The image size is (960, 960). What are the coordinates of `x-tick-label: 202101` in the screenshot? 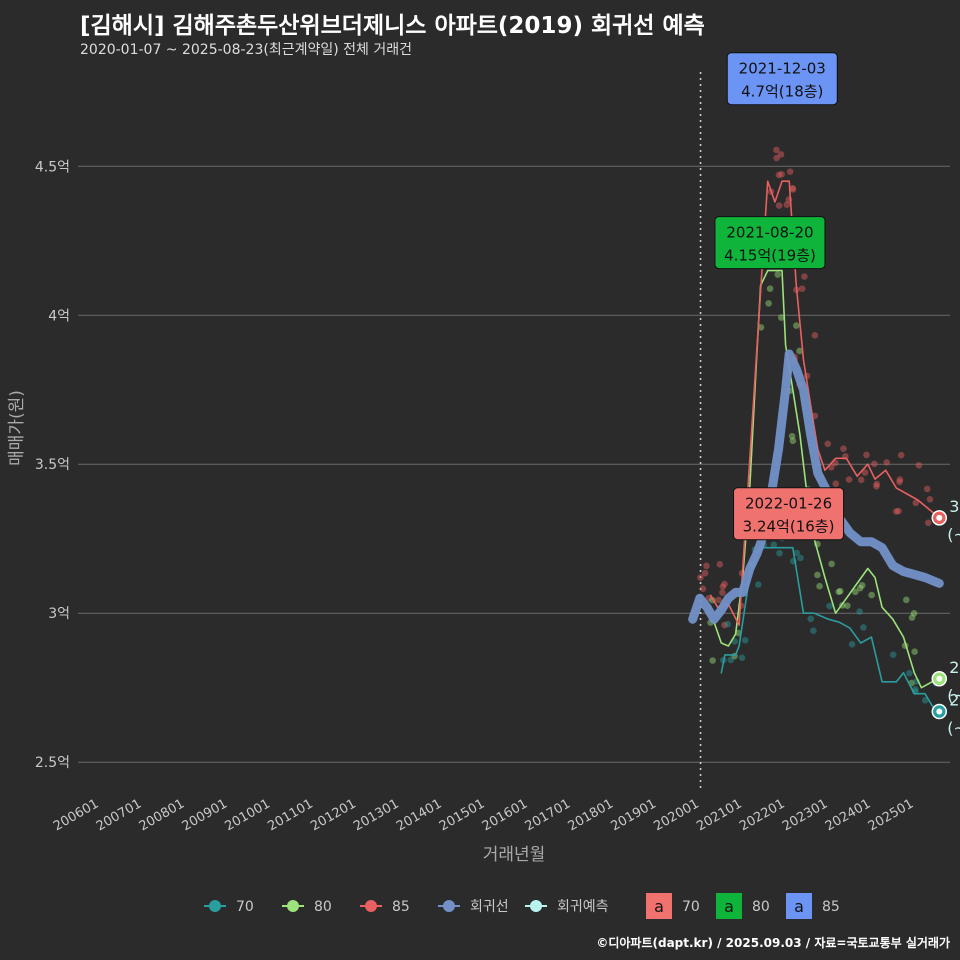 It's located at (719, 815).